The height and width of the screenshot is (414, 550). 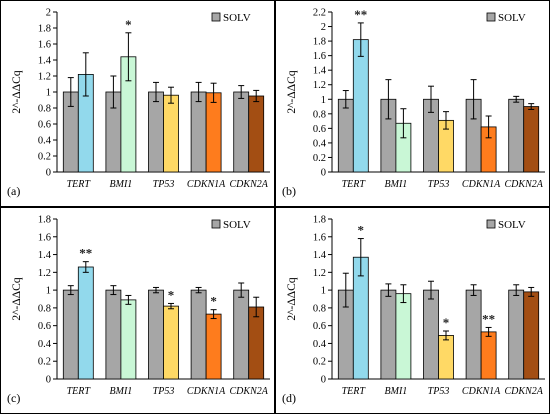 What do you see at coordinates (289, 398) in the screenshot?
I see `panel-label: (d)` at bounding box center [289, 398].